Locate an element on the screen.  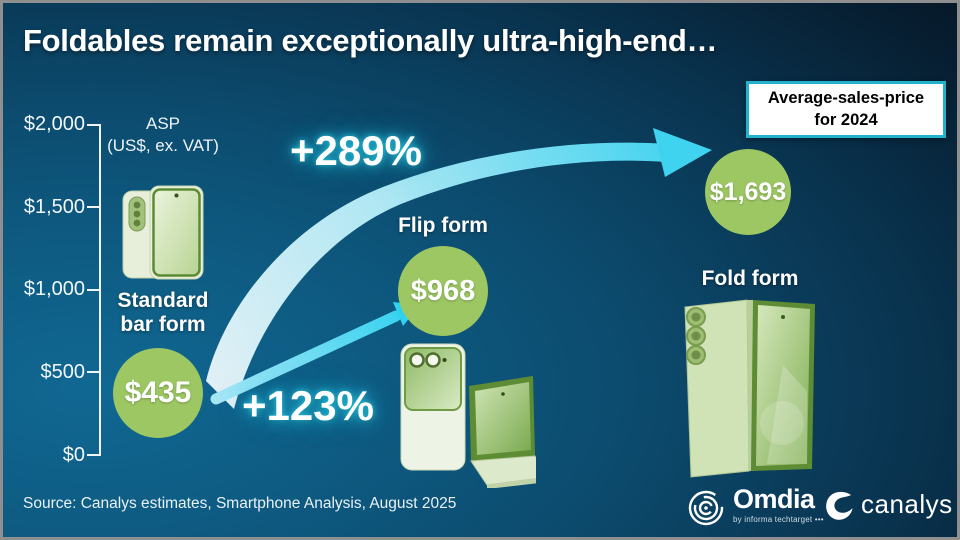
asp-value-flip: $968 is located at coordinates (443, 290).